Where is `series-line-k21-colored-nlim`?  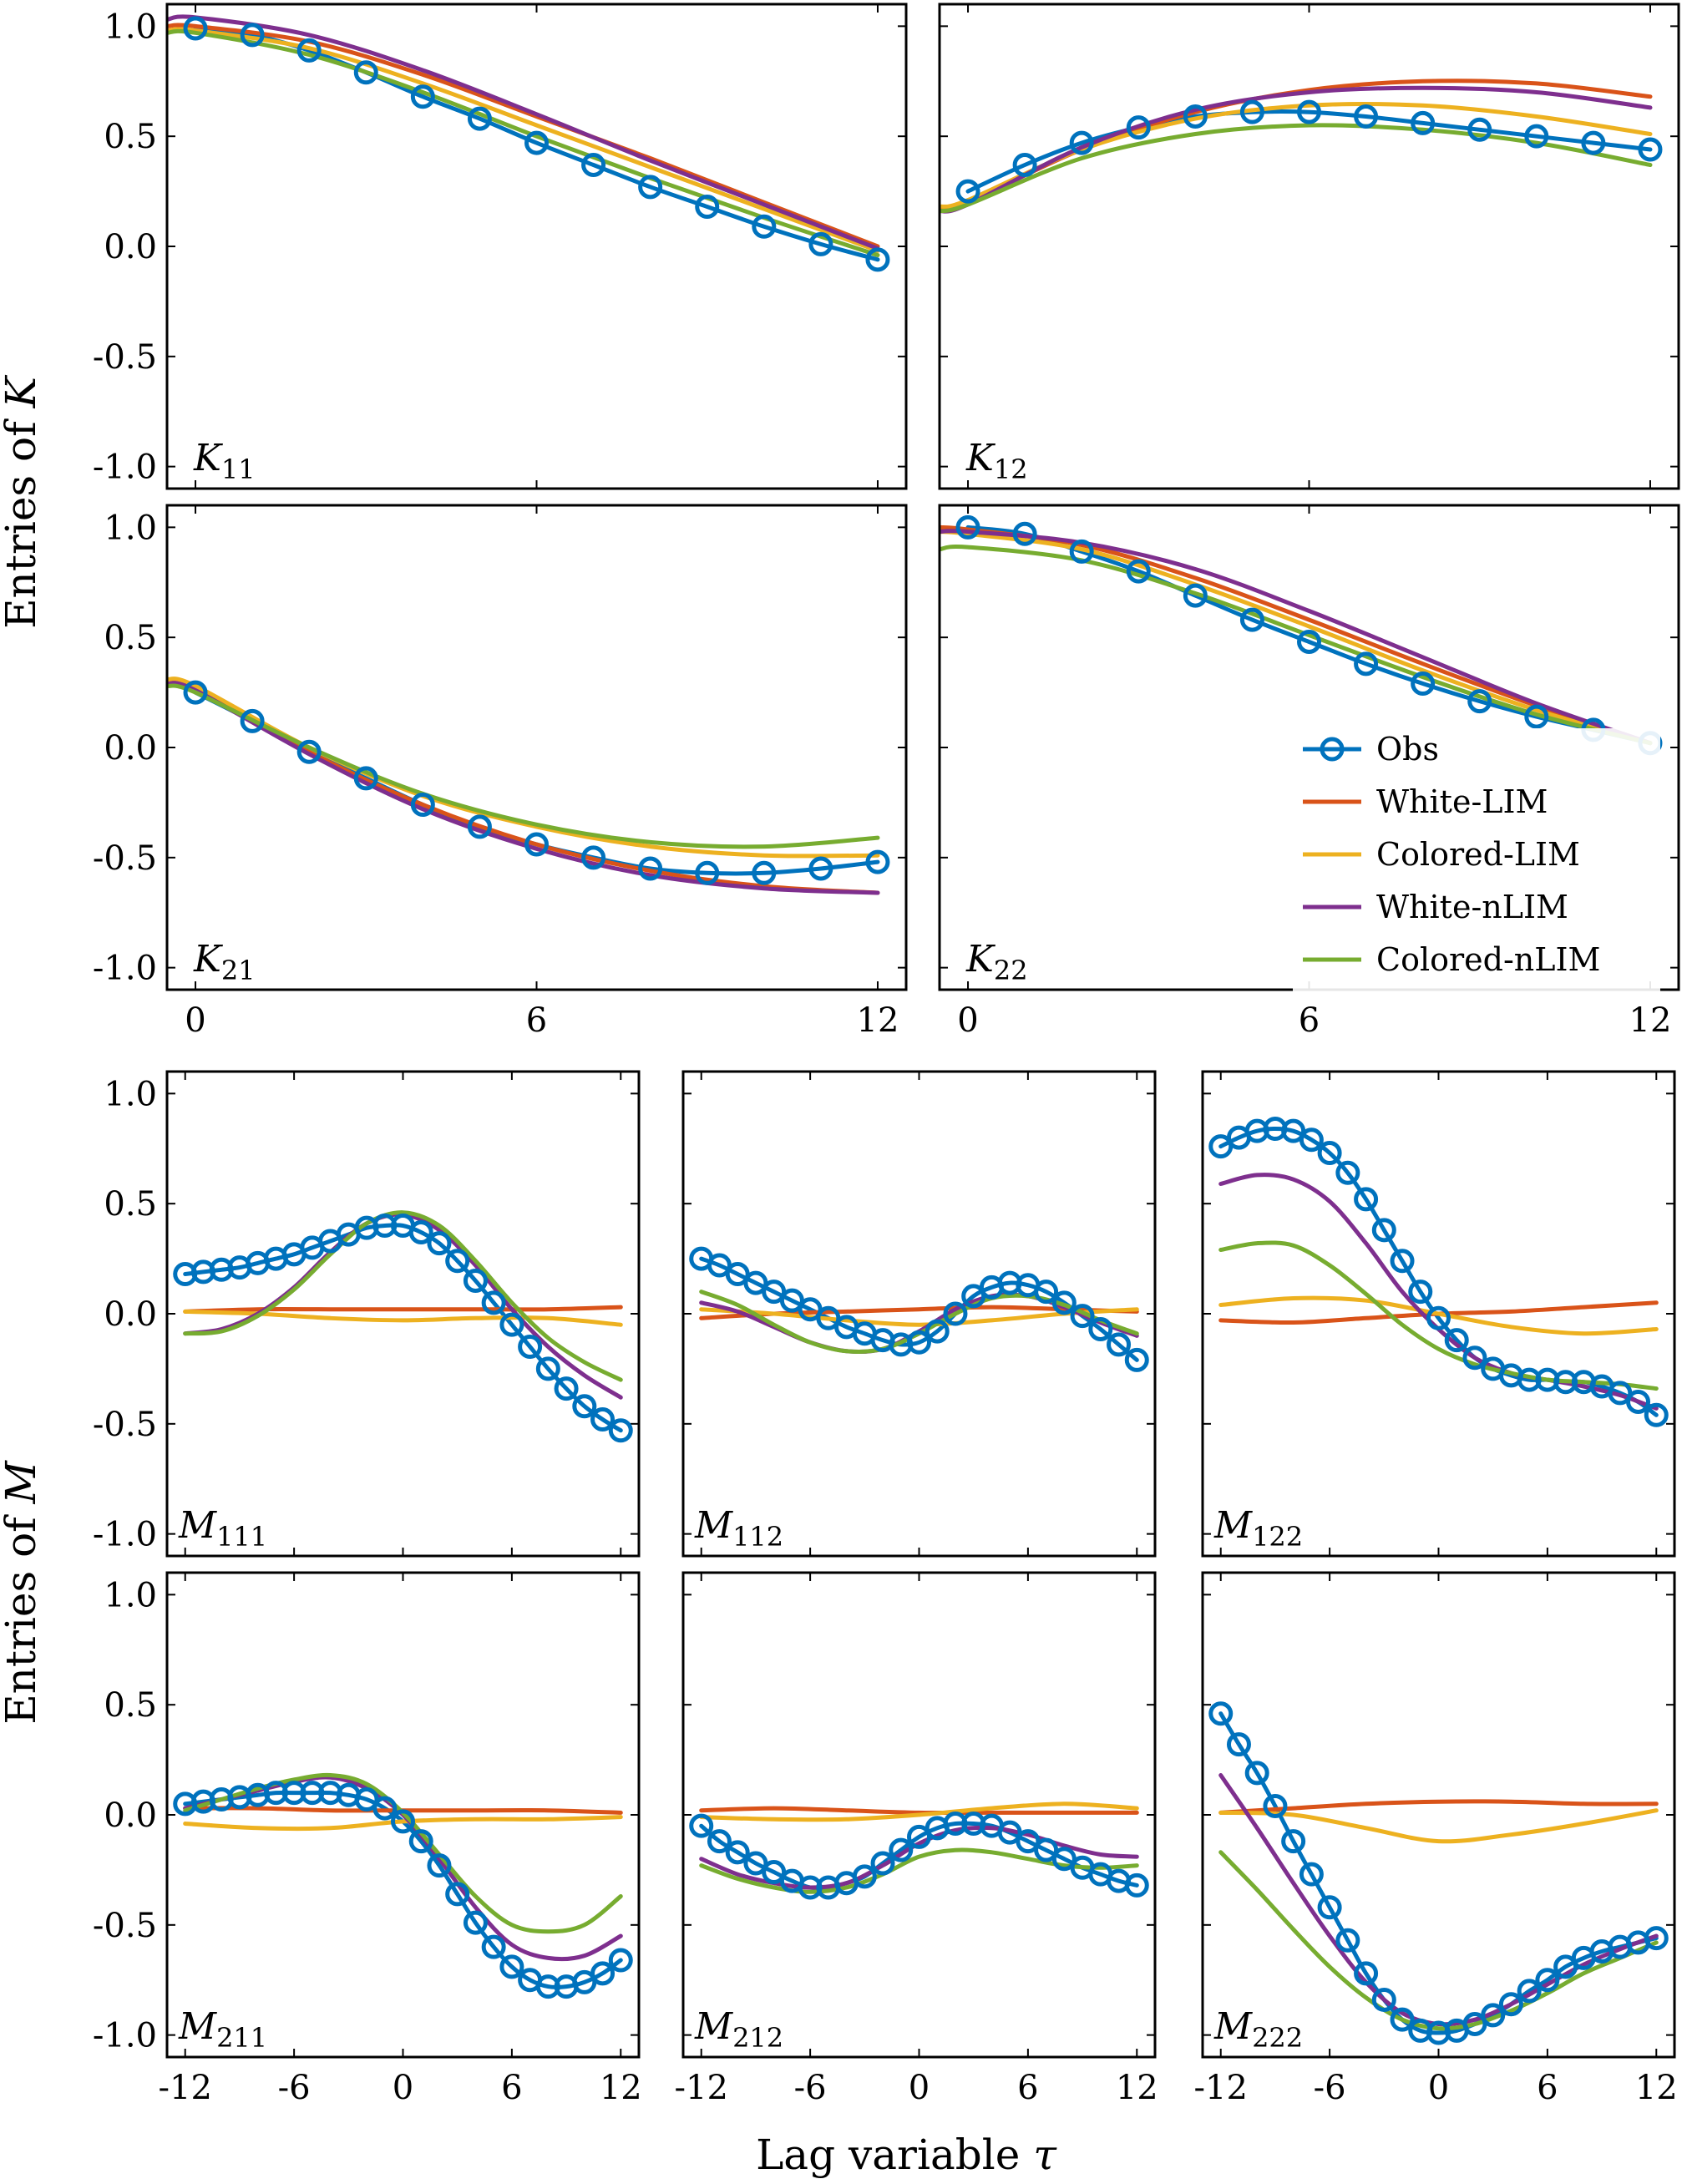 series-line-k21-colored-nlim is located at coordinates (523, 766).